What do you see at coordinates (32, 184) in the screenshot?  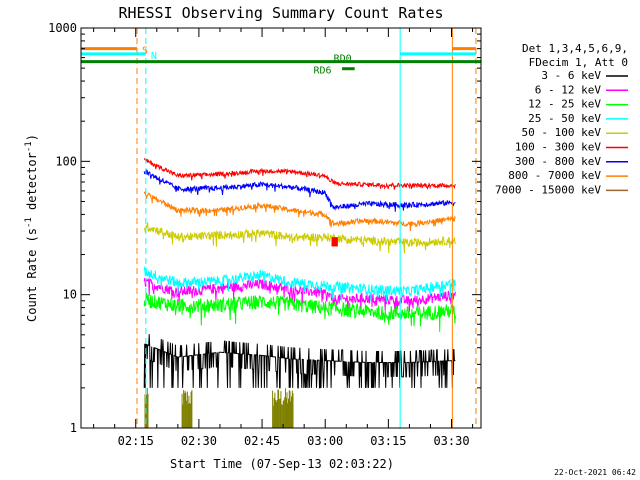 I see `y-axis-label-mid: detector` at bounding box center [32, 184].